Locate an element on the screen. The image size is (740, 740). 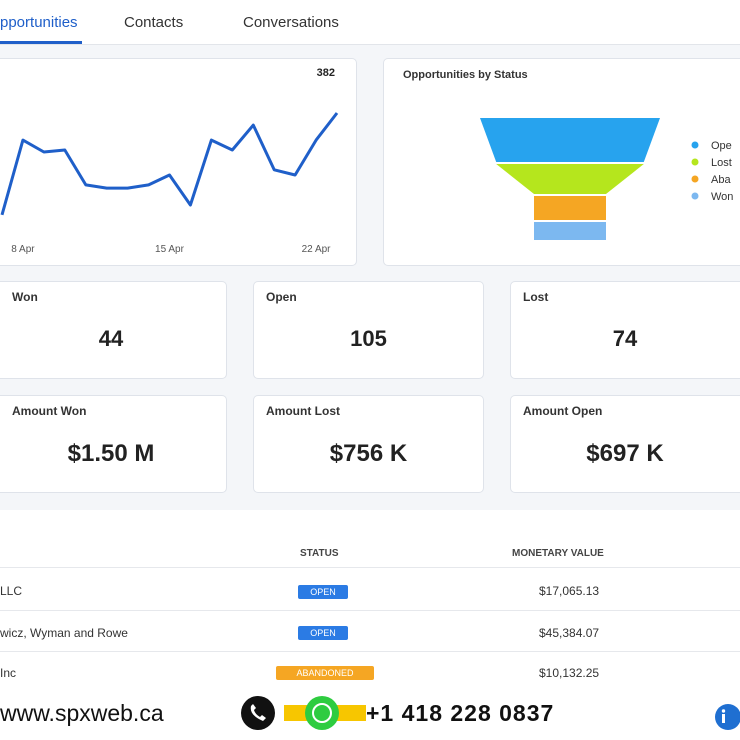
table-header: MONETARY VALUE is located at coordinates (558, 553).